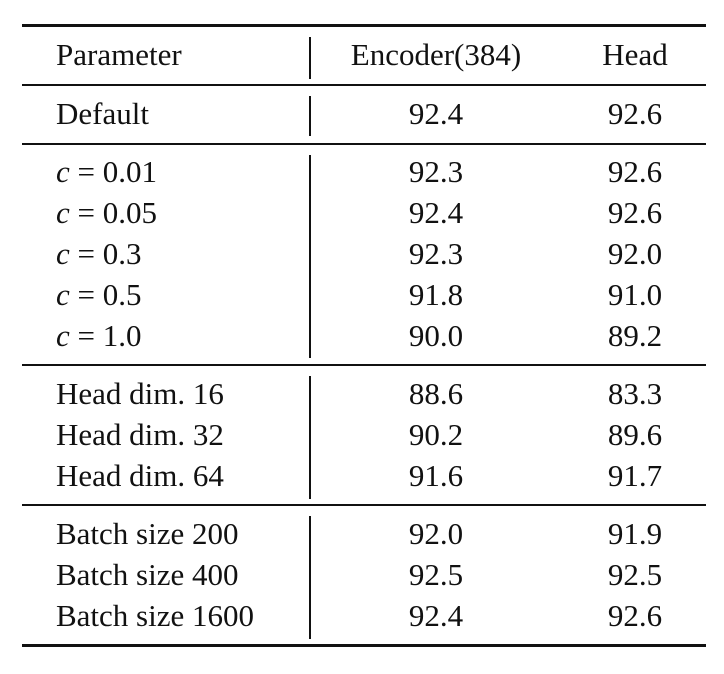 This screenshot has height=674, width=724. I want to click on row-head-value: 91.7, so click(635, 475).